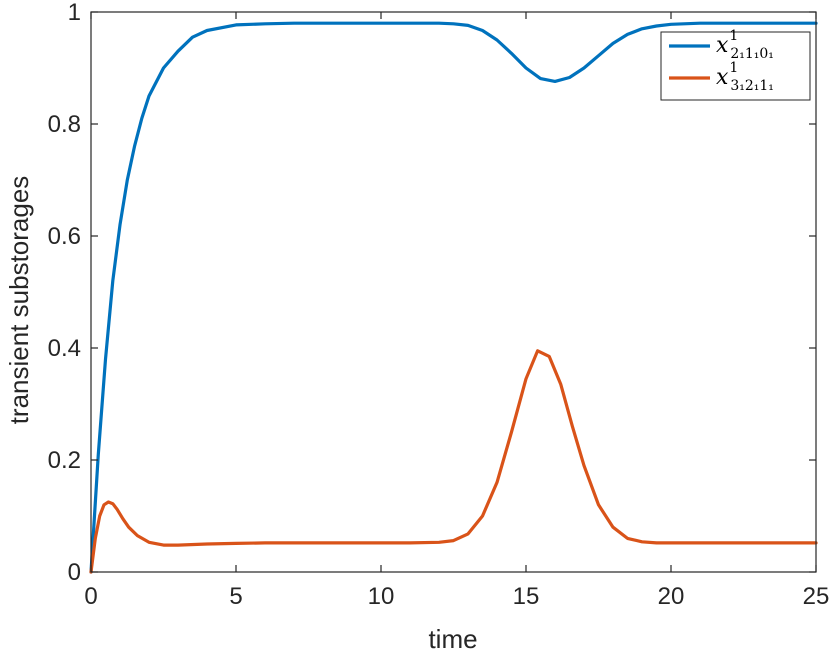  I want to click on x-tick-label: 0, so click(90, 596).